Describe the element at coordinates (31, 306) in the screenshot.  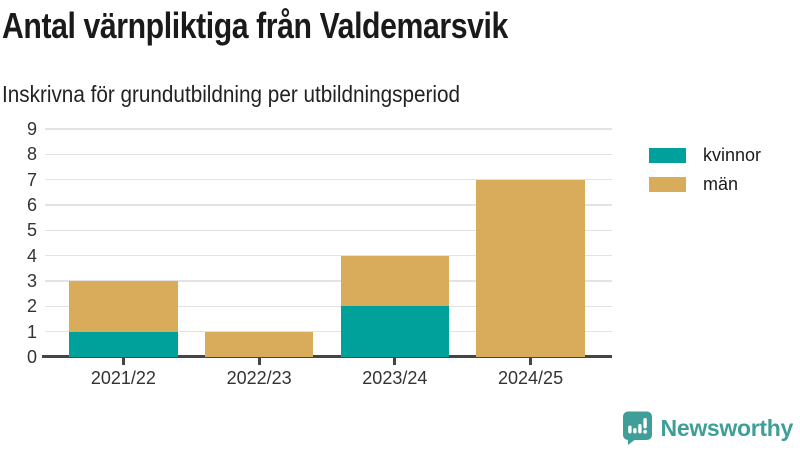
I see `y-tick-label-2: 2` at that location.